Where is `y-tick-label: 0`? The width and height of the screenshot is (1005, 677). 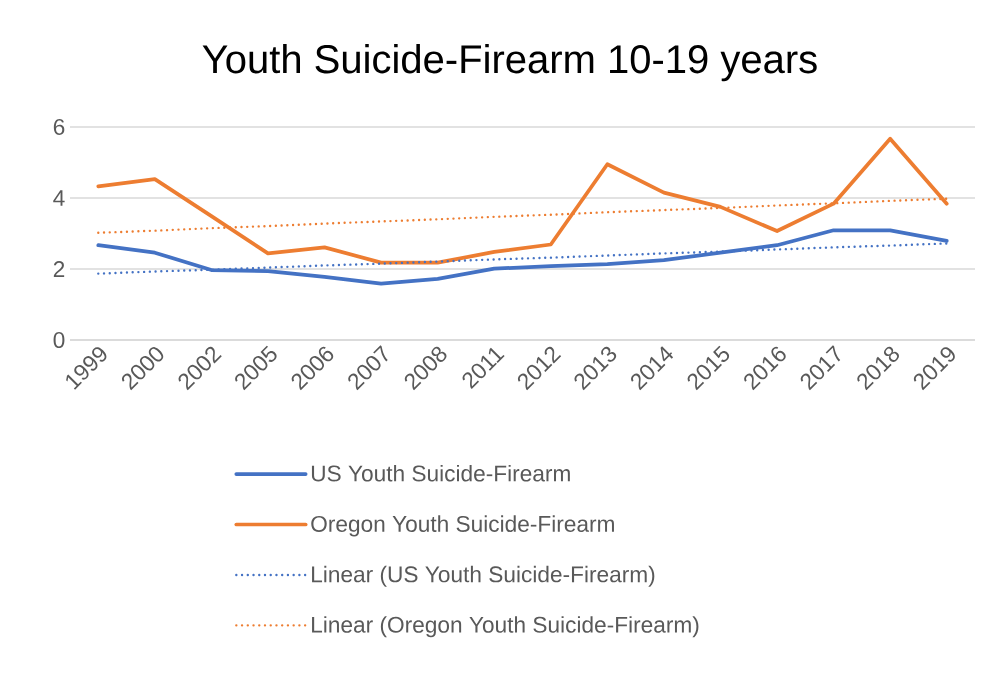 y-tick-label: 0 is located at coordinates (59, 340).